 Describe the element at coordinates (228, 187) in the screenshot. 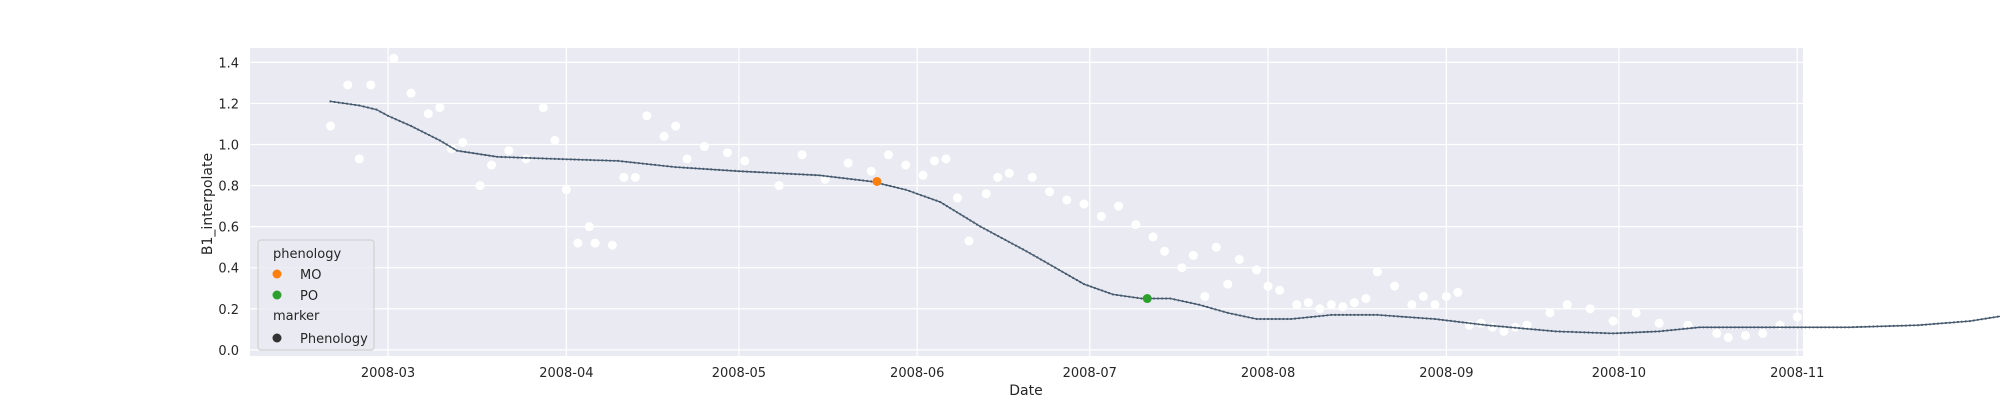

I see `y-tick-label: 0.8` at that location.